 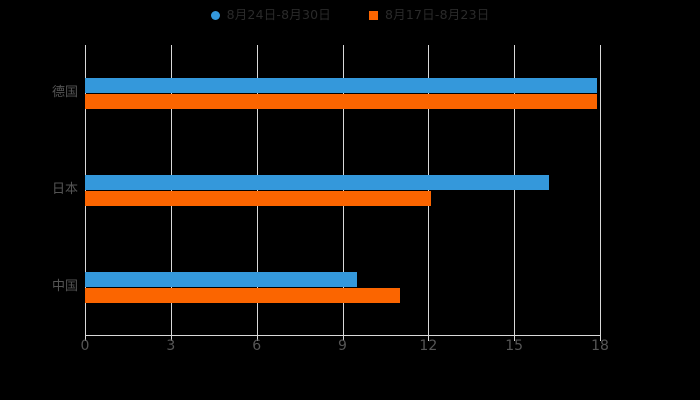 I want to click on bar-日本-series-1, so click(x=317, y=182).